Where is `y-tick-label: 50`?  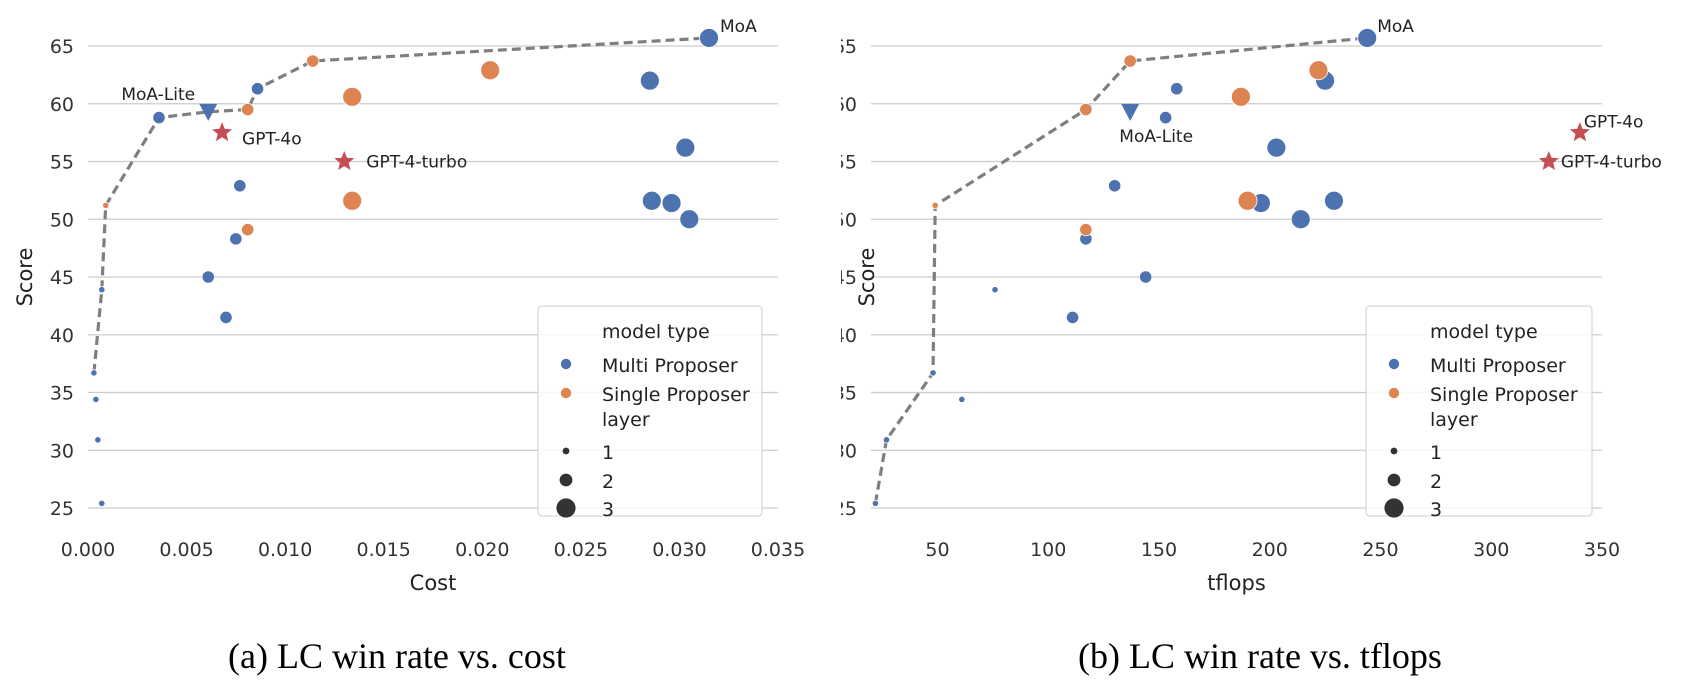
y-tick-label: 50 is located at coordinates (62, 220).